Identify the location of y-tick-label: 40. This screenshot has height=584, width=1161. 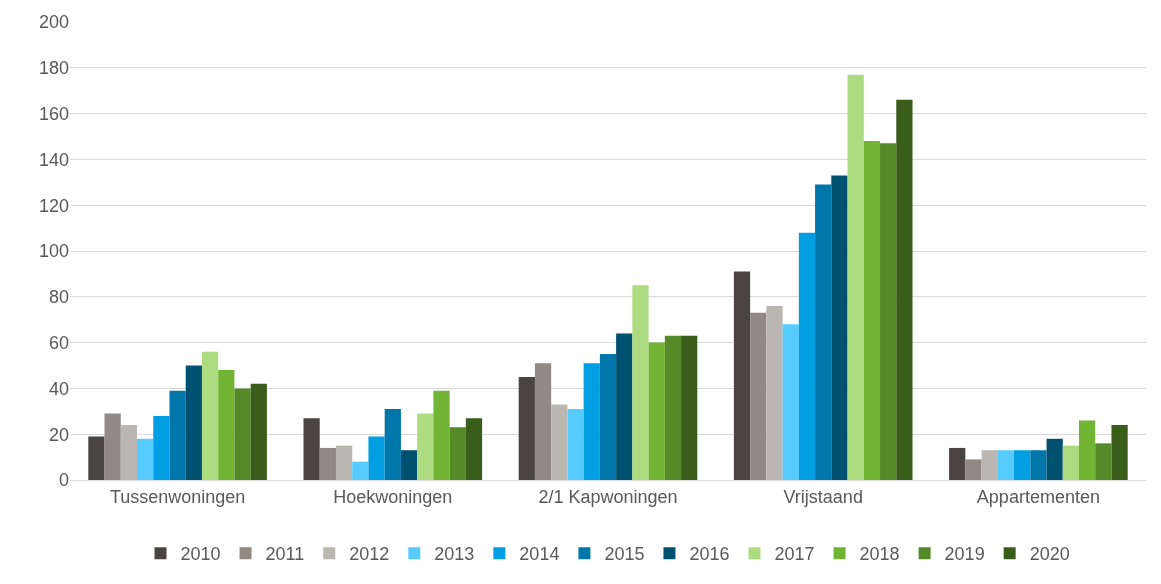
(58, 388).